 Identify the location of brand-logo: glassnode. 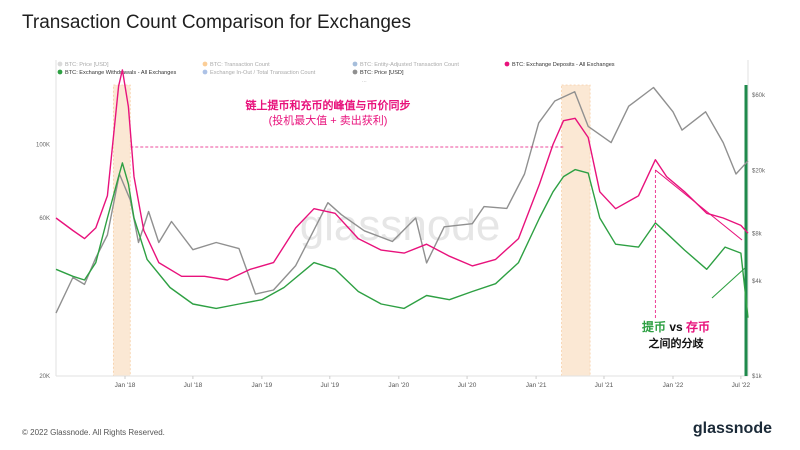
(732, 428).